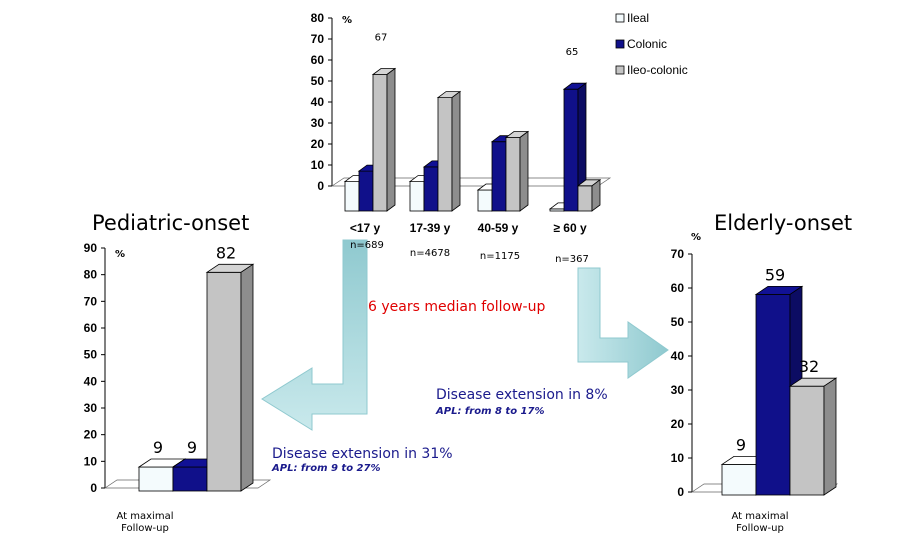 This screenshot has width=916, height=552. Describe the element at coordinates (247, 377) in the screenshot. I see `pediatric-bar-ileocolonic-side` at that location.